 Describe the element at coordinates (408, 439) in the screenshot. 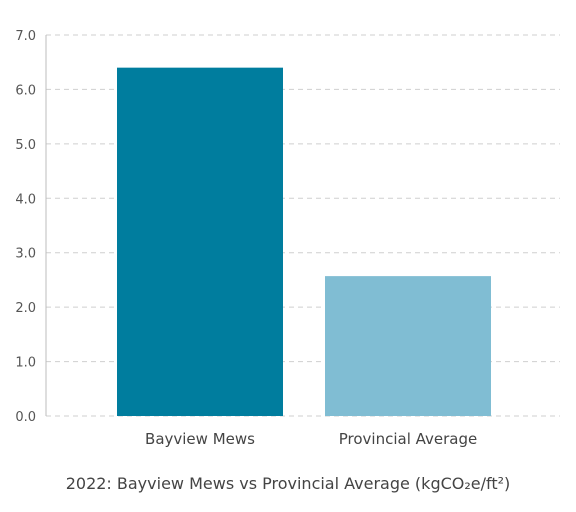

I see `x-tick-label: Provincial Average` at that location.